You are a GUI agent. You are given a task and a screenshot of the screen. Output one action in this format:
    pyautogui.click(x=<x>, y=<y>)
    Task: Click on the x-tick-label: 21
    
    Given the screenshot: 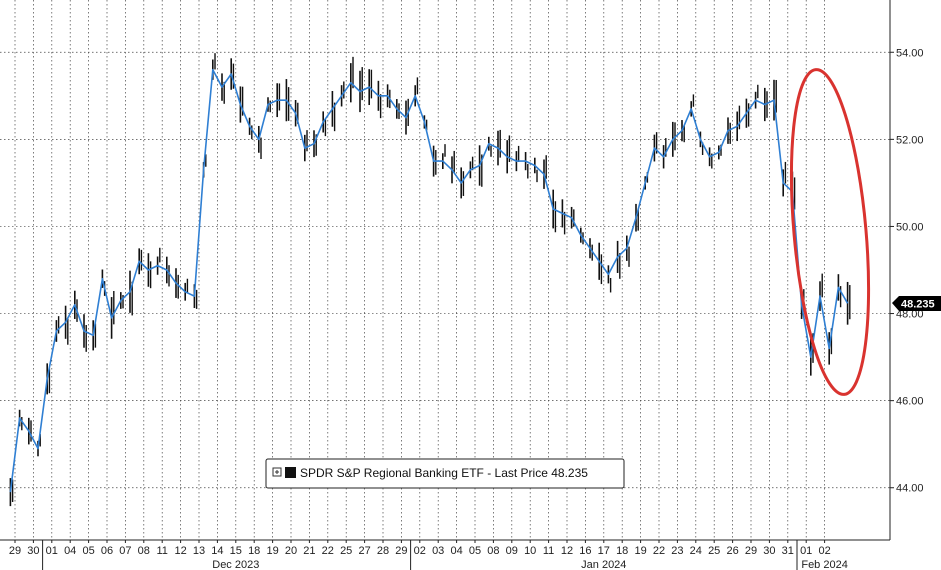 What is the action you would take?
    pyautogui.click(x=309, y=551)
    